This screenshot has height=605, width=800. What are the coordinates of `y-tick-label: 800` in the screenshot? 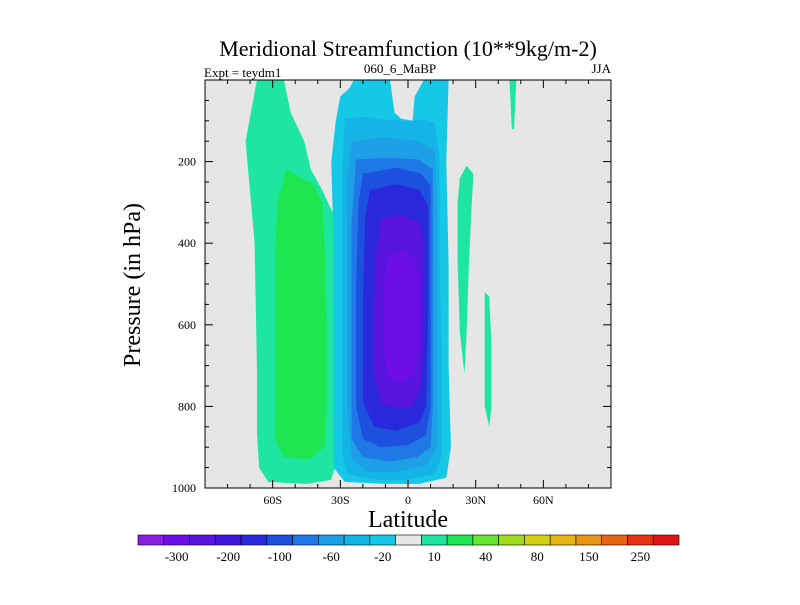 It's located at (187, 406).